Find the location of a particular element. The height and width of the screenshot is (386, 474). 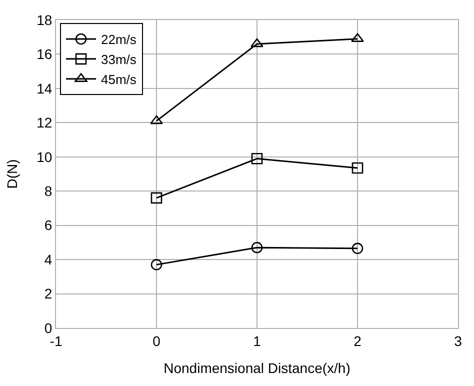

y-tick-label: 16 is located at coordinates (44, 54).